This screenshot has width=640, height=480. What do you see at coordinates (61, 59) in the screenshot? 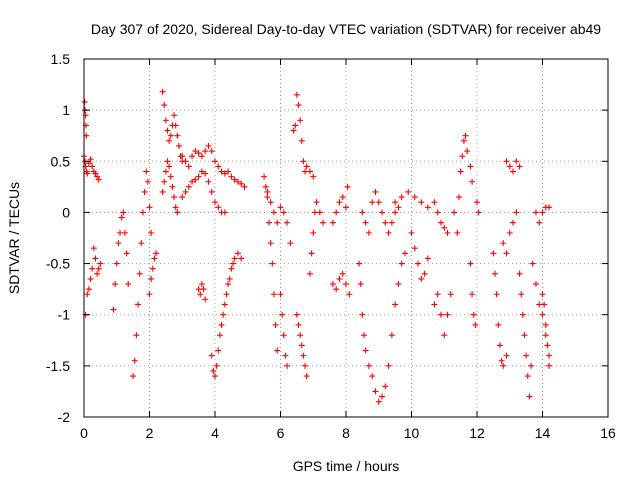
I see `y-tick-label: 1.5` at bounding box center [61, 59].